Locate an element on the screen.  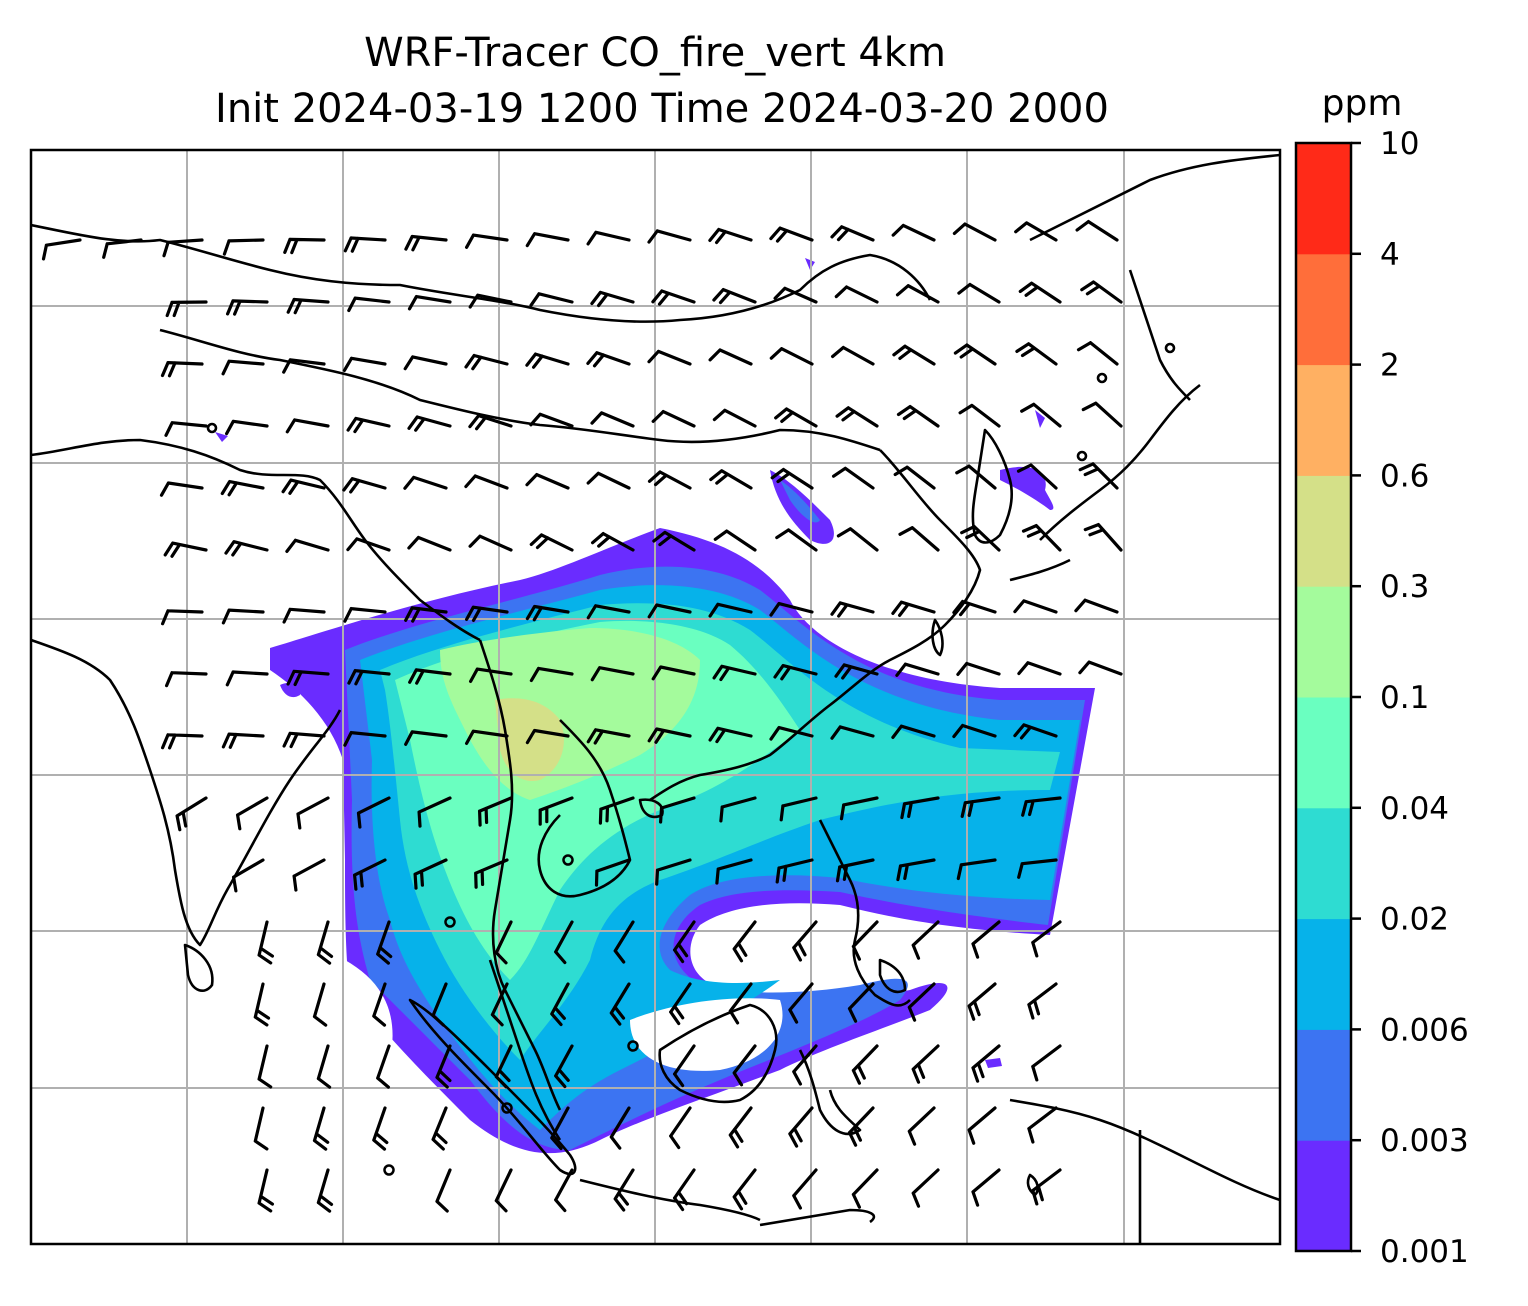
colorbar-tick-label: 0.001 is located at coordinates (1424, 1252).